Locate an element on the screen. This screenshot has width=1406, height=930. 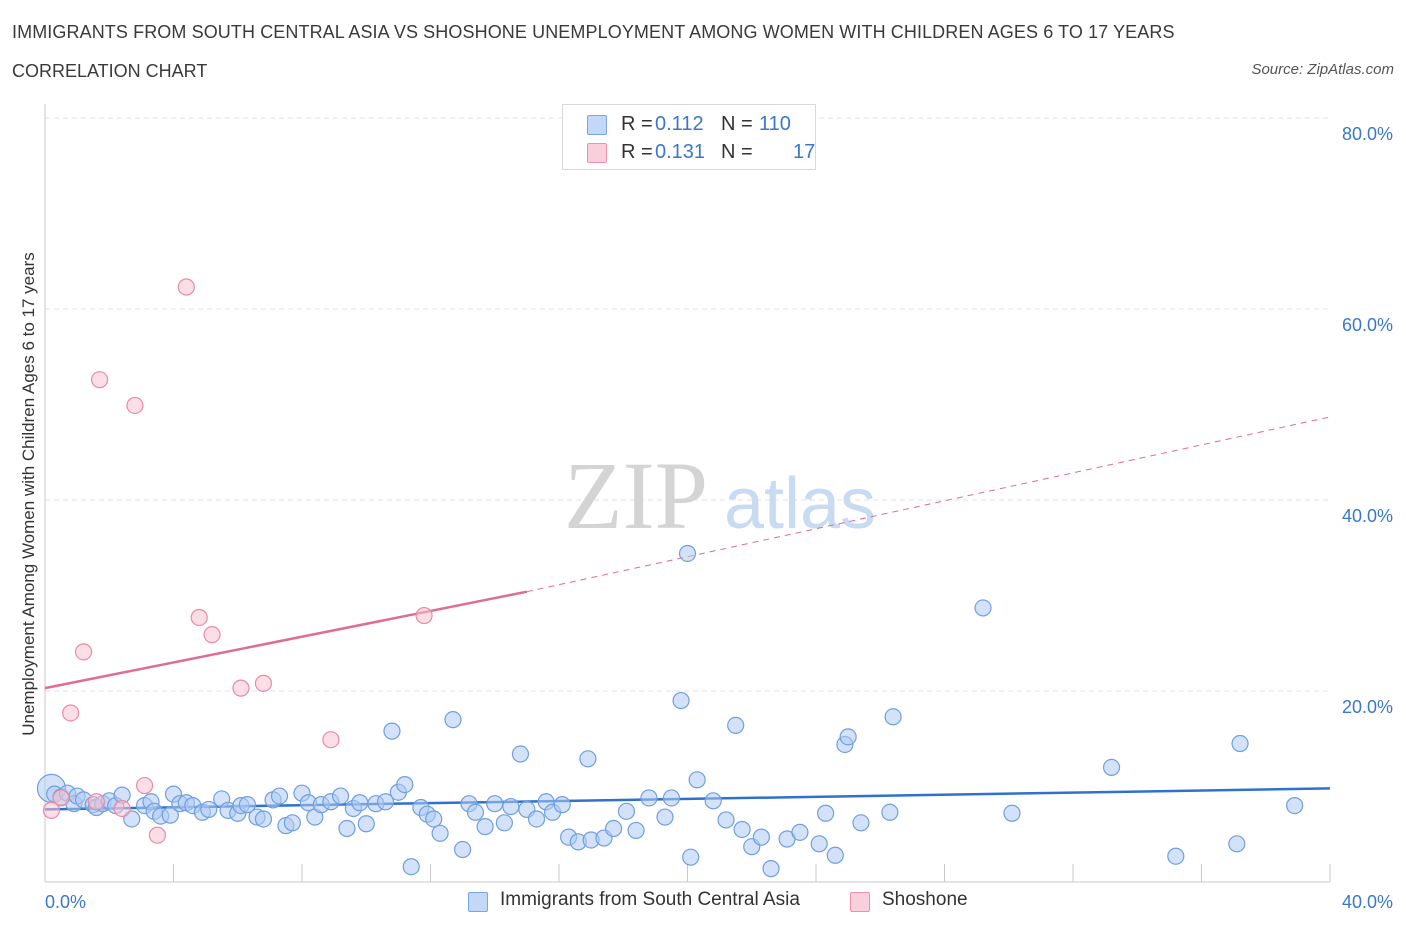
chart-subtitle: CORRELATION CHART is located at coordinates (110, 71).